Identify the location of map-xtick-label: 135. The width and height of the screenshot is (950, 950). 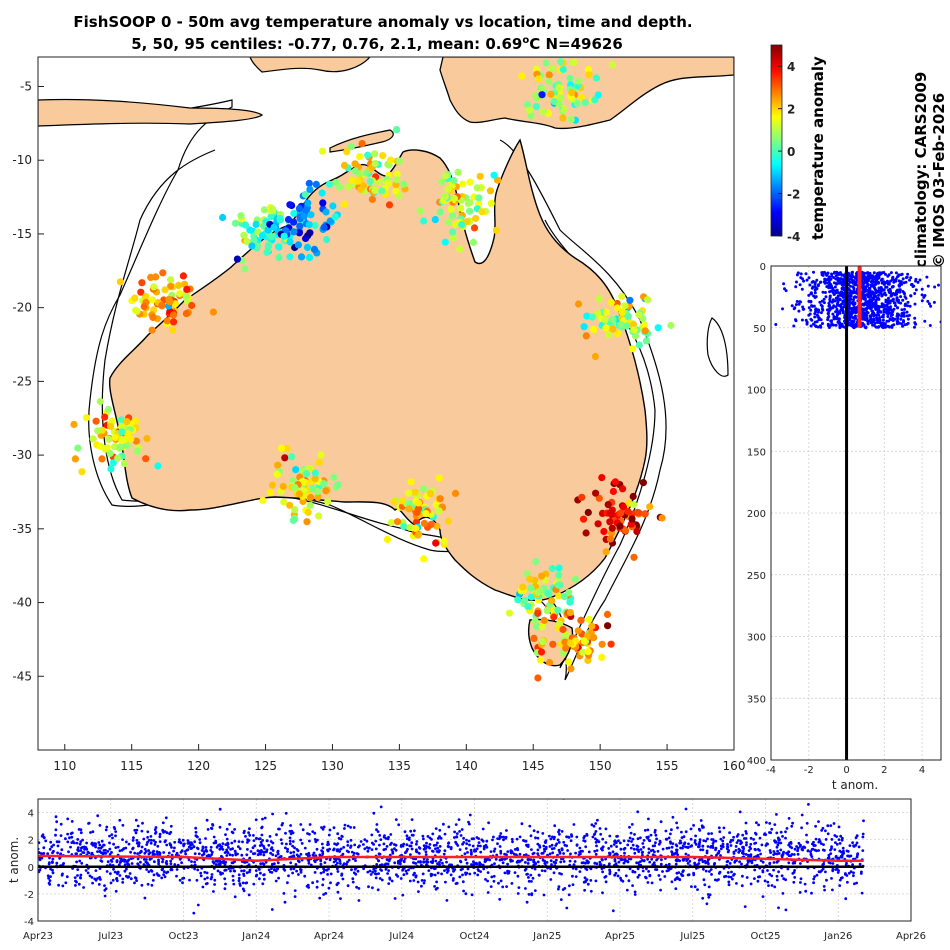
(399, 766).